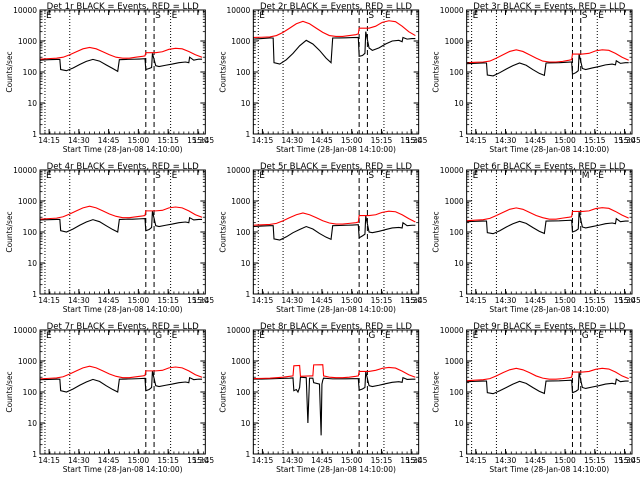 The image size is (640, 480). I want to click on panel-title: Det 3r BLACK = Events, RED = LLD, so click(549, 7).